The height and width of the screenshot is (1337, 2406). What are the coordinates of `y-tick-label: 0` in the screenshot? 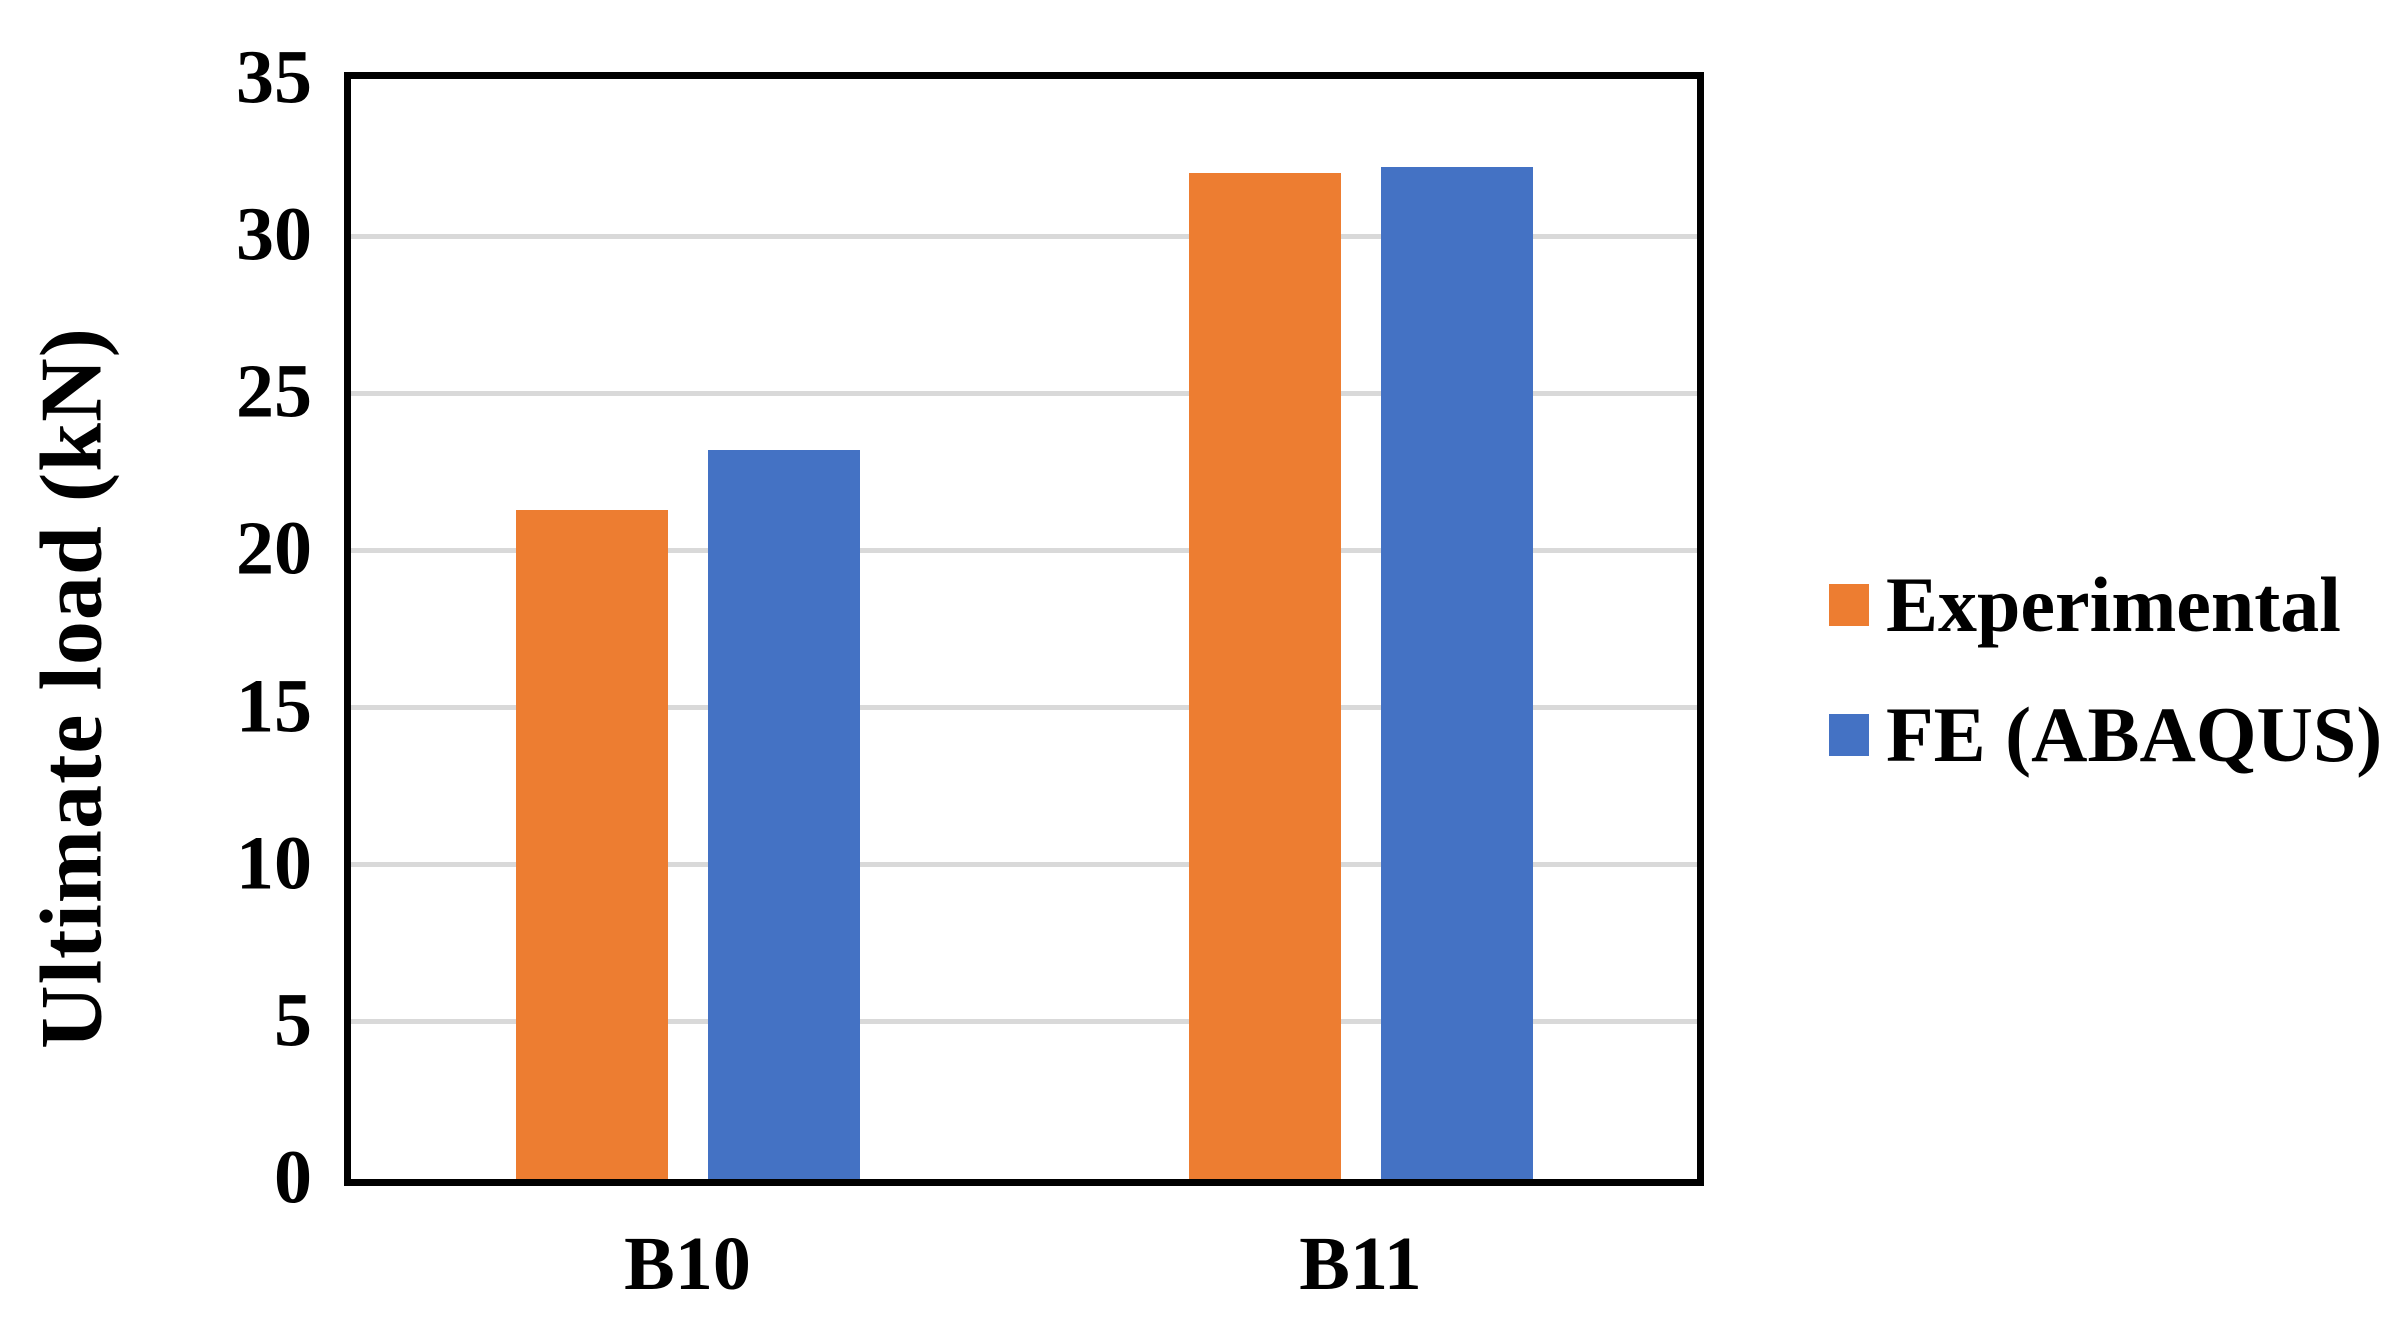 It's located at (293, 1177).